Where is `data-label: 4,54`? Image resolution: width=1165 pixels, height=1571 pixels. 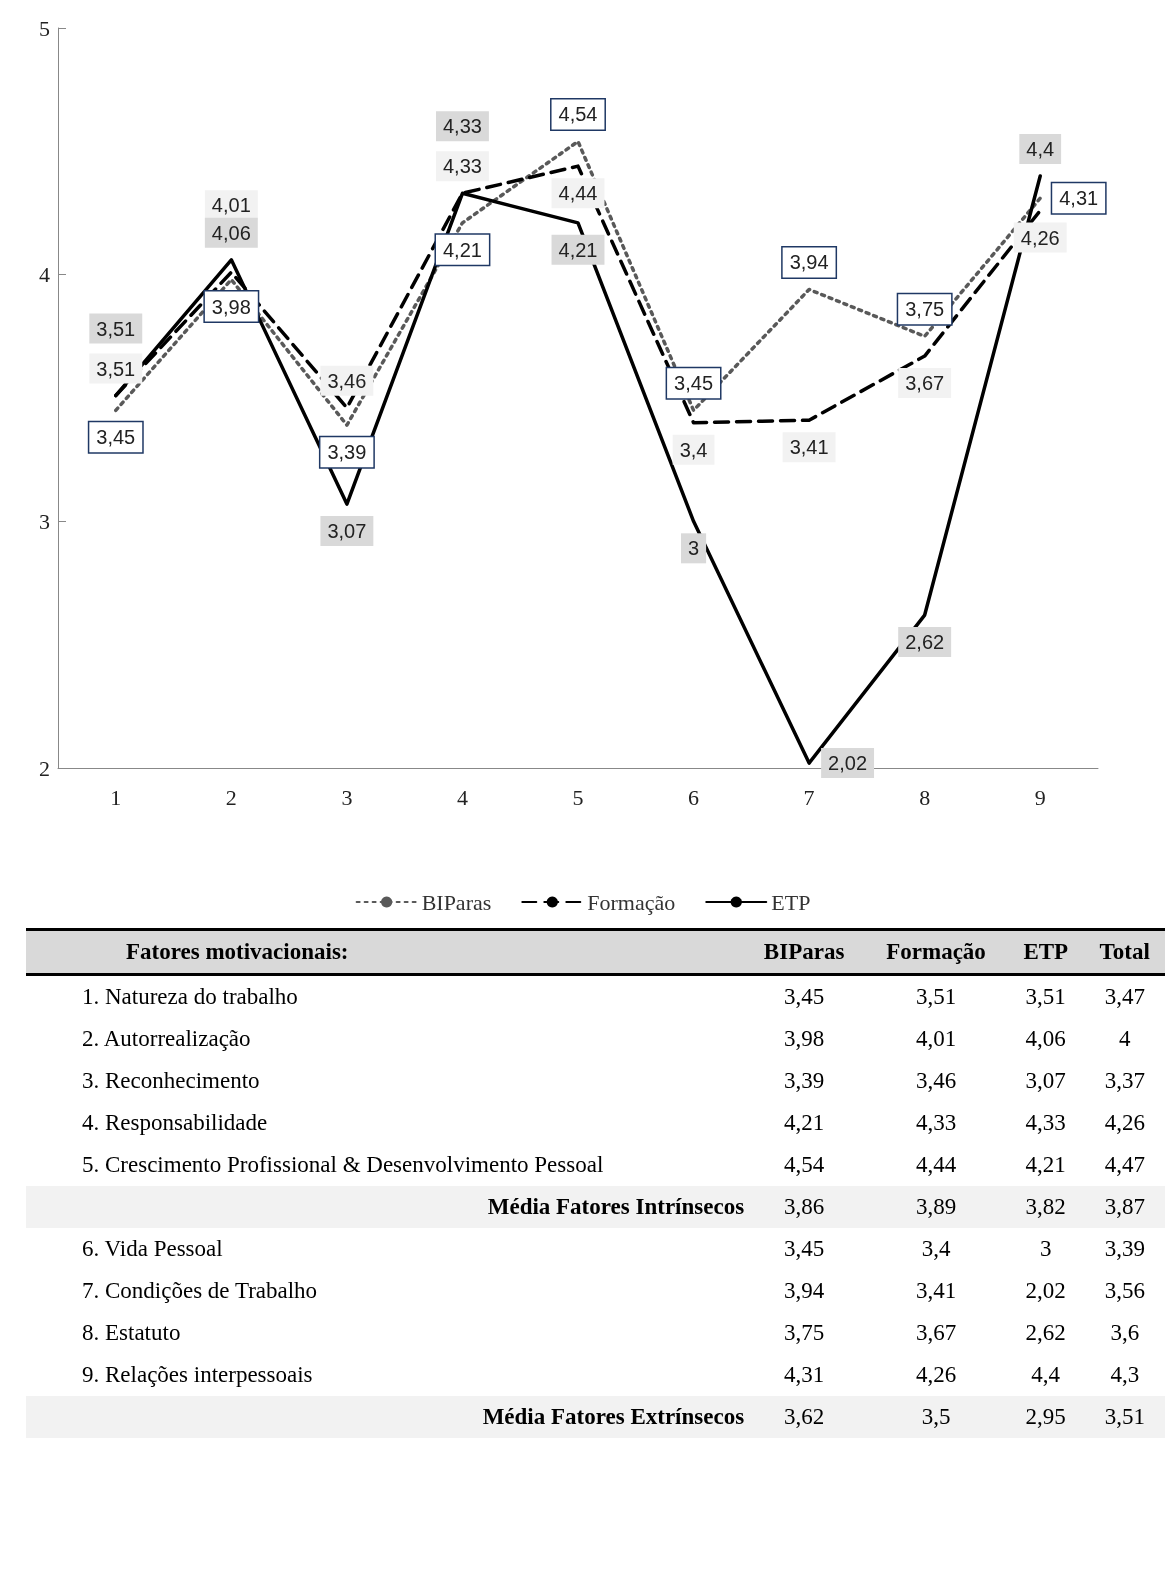
data-label: 4,54 is located at coordinates (578, 114).